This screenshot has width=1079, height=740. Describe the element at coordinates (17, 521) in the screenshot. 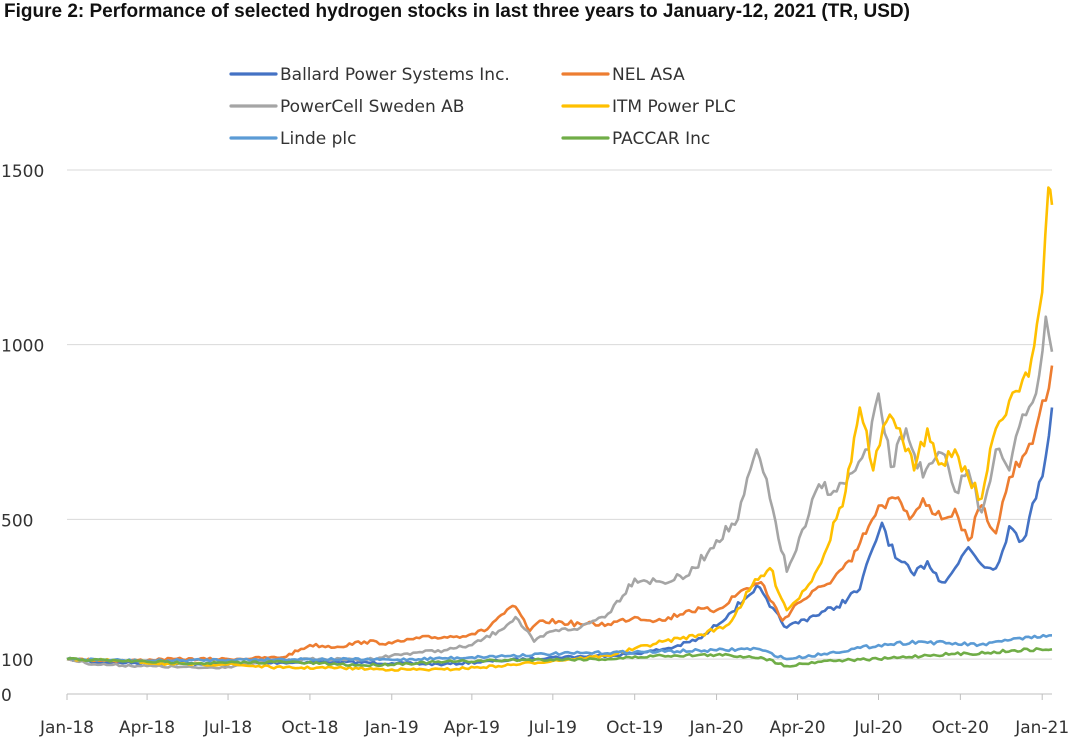

I see `y-tick-label: 500` at that location.